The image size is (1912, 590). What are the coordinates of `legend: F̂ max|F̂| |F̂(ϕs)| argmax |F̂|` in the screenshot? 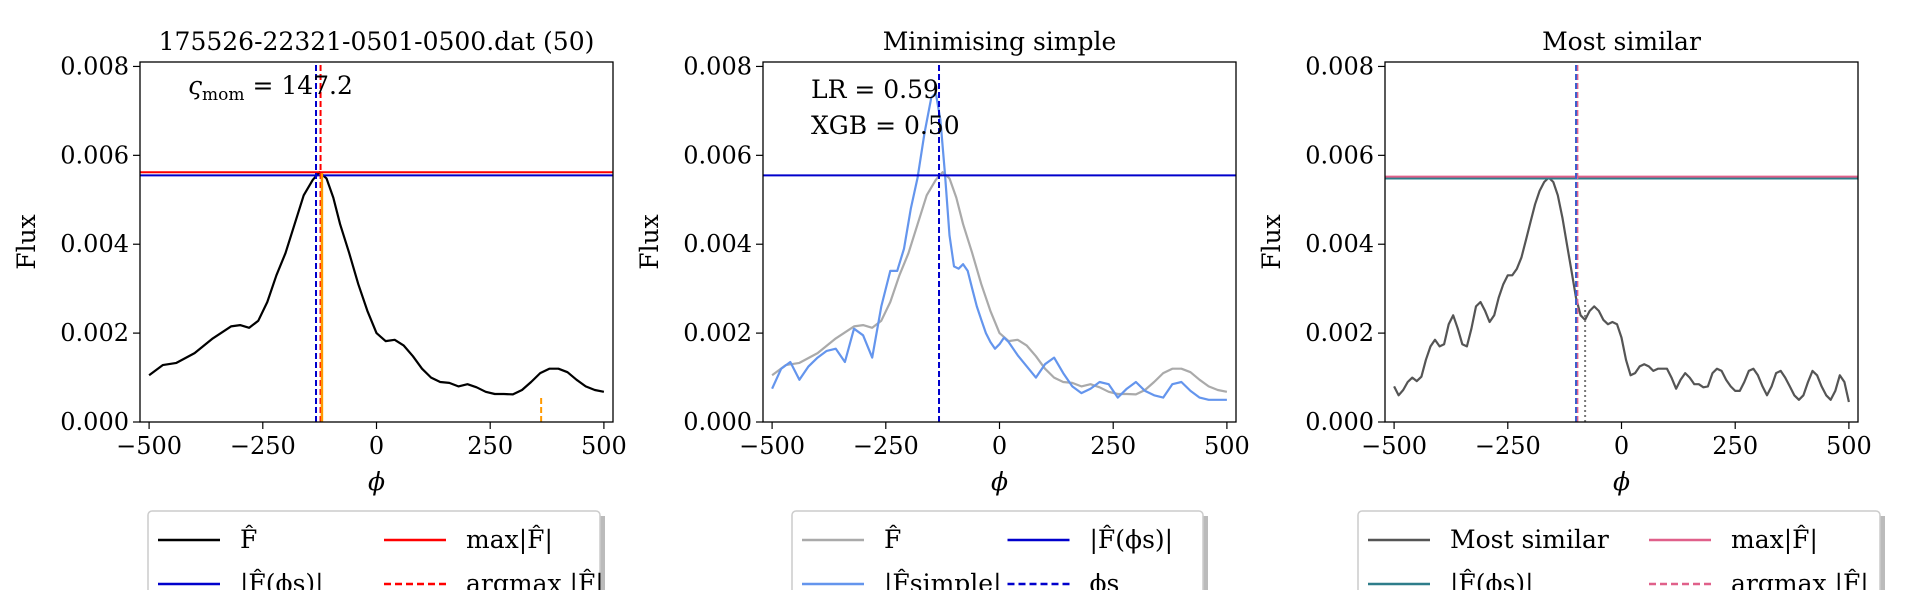 It's located at (376, 550).